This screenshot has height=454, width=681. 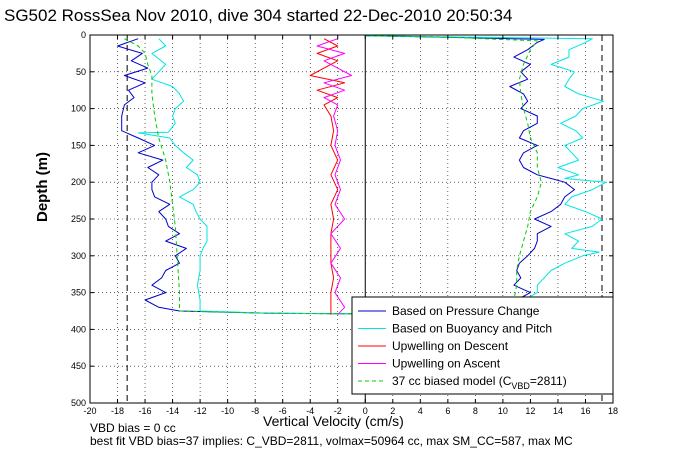 I want to click on y-tick-label: 250, so click(x=78, y=219).